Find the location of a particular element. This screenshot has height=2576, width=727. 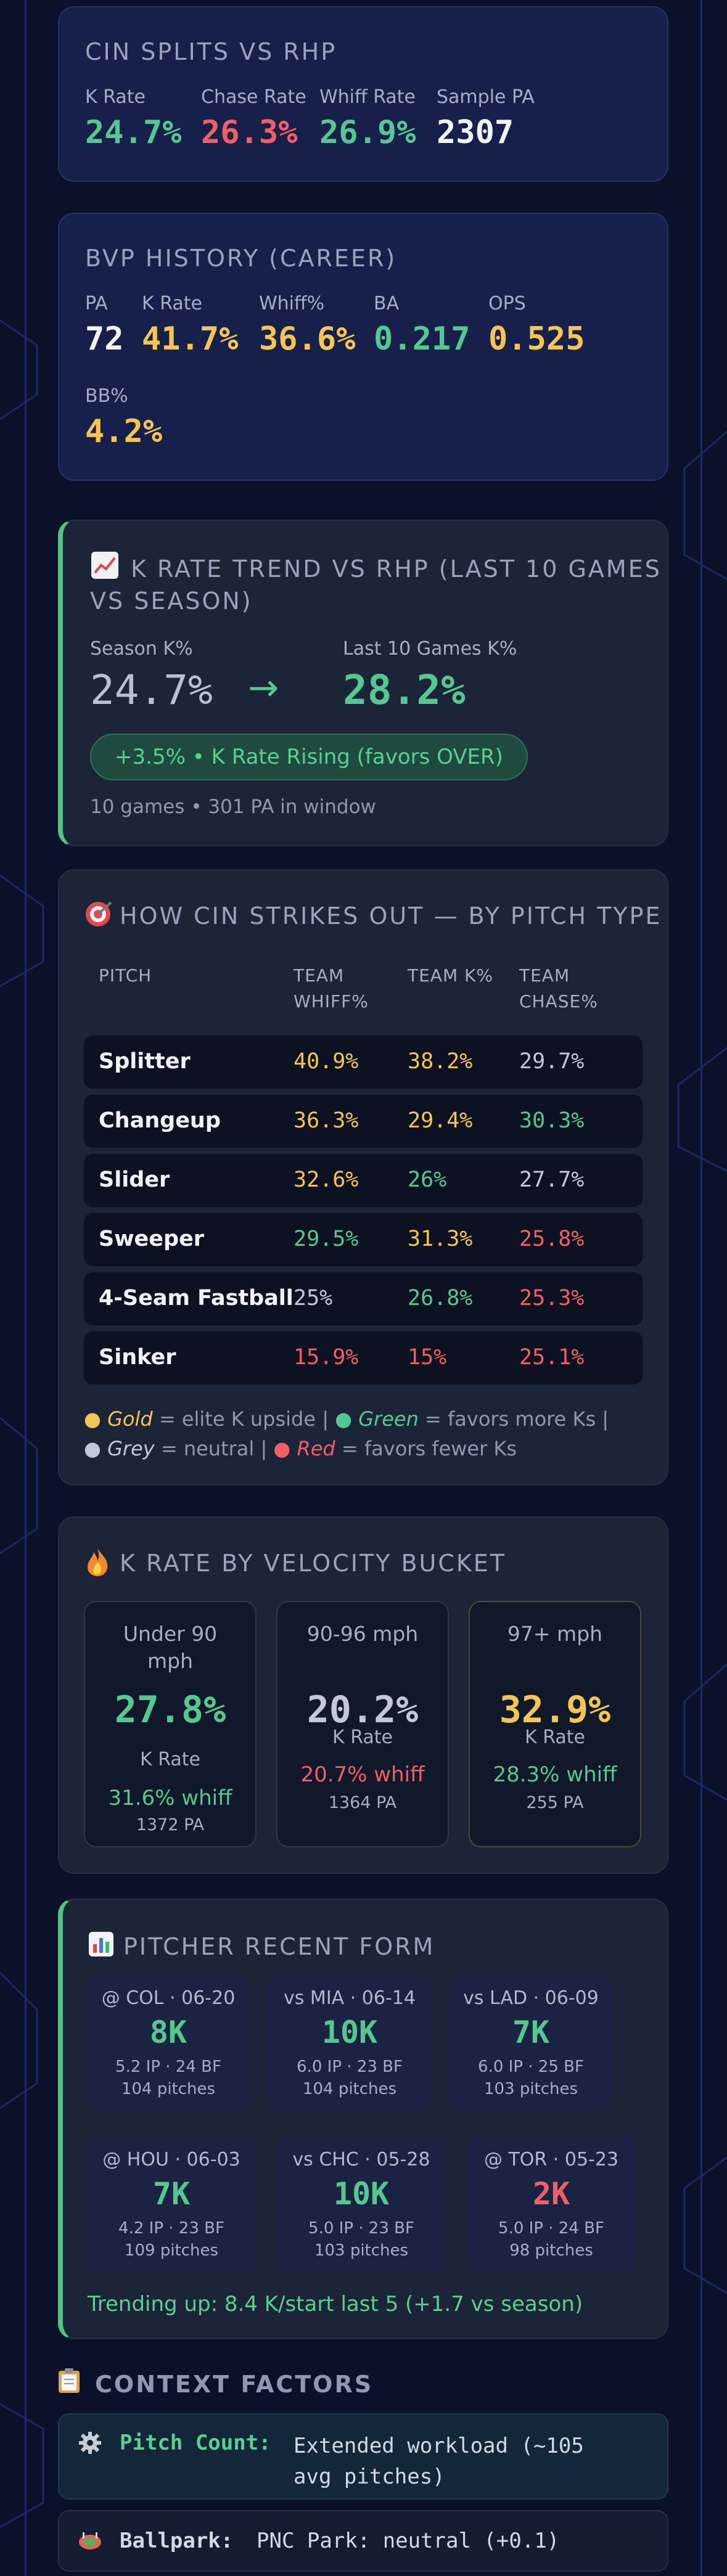

pitch-name: Splitter is located at coordinates (145, 1061).